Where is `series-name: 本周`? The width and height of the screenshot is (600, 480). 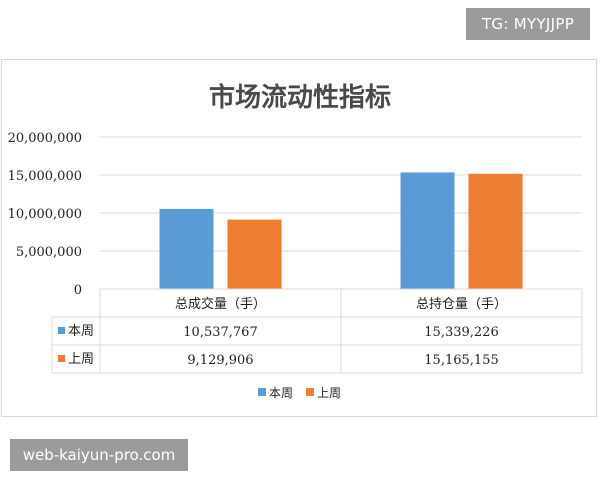 series-name: 本周 is located at coordinates (81, 331).